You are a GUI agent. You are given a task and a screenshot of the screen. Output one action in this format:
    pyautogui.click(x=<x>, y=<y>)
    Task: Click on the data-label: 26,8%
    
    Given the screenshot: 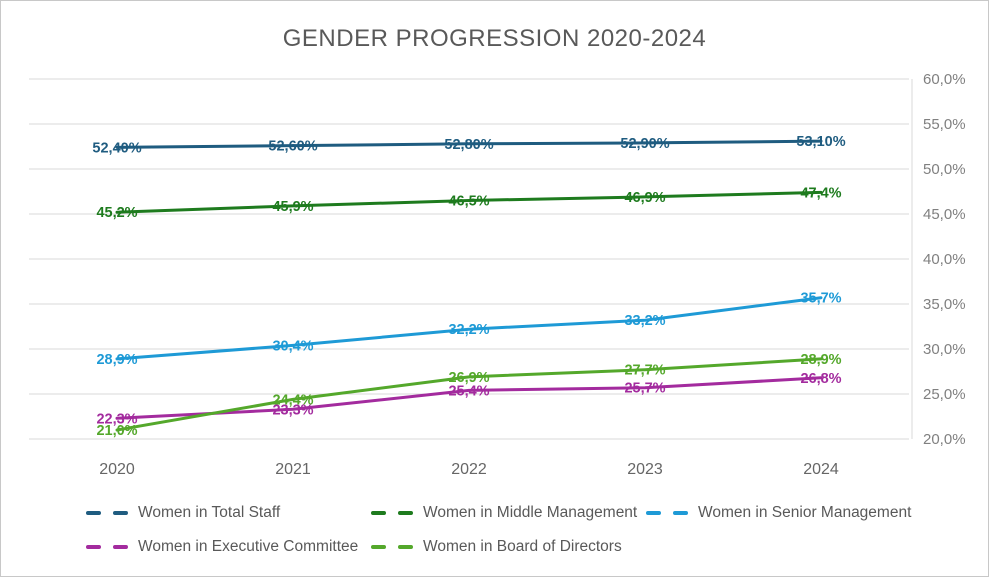 What is the action you would take?
    pyautogui.click(x=820, y=379)
    